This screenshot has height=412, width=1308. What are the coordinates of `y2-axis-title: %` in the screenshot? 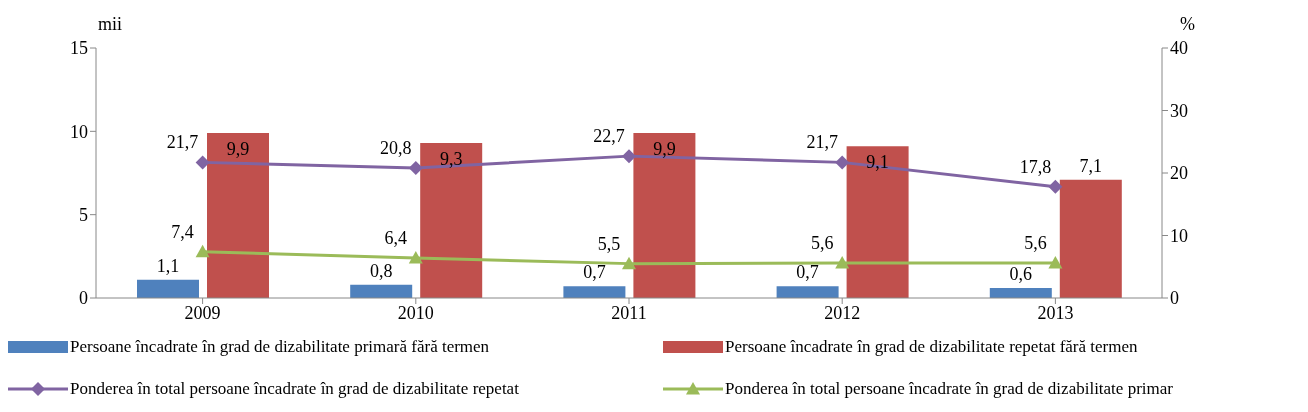 It's located at (1187, 24).